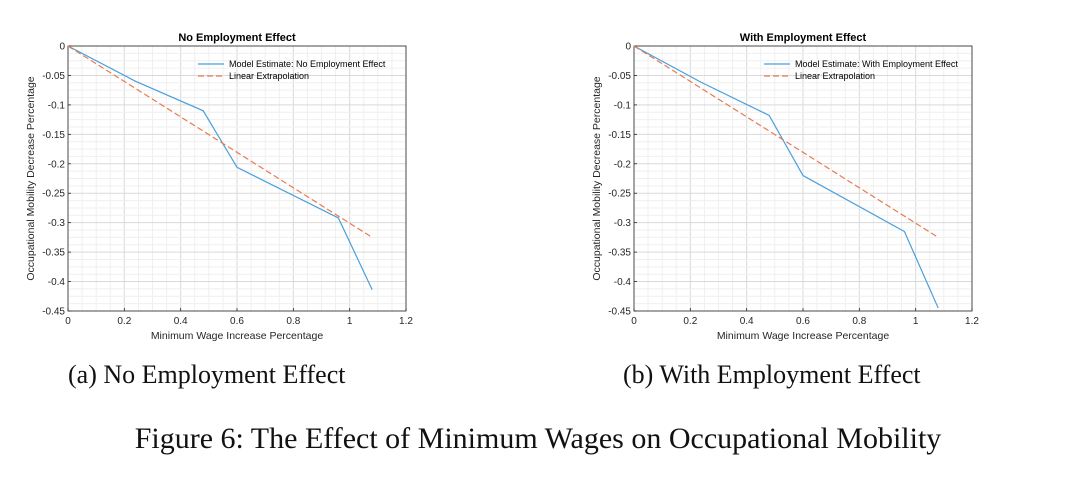  Describe the element at coordinates (307, 64) in the screenshot. I see `legend-label: Model Estimate: No Employment Effect` at that location.